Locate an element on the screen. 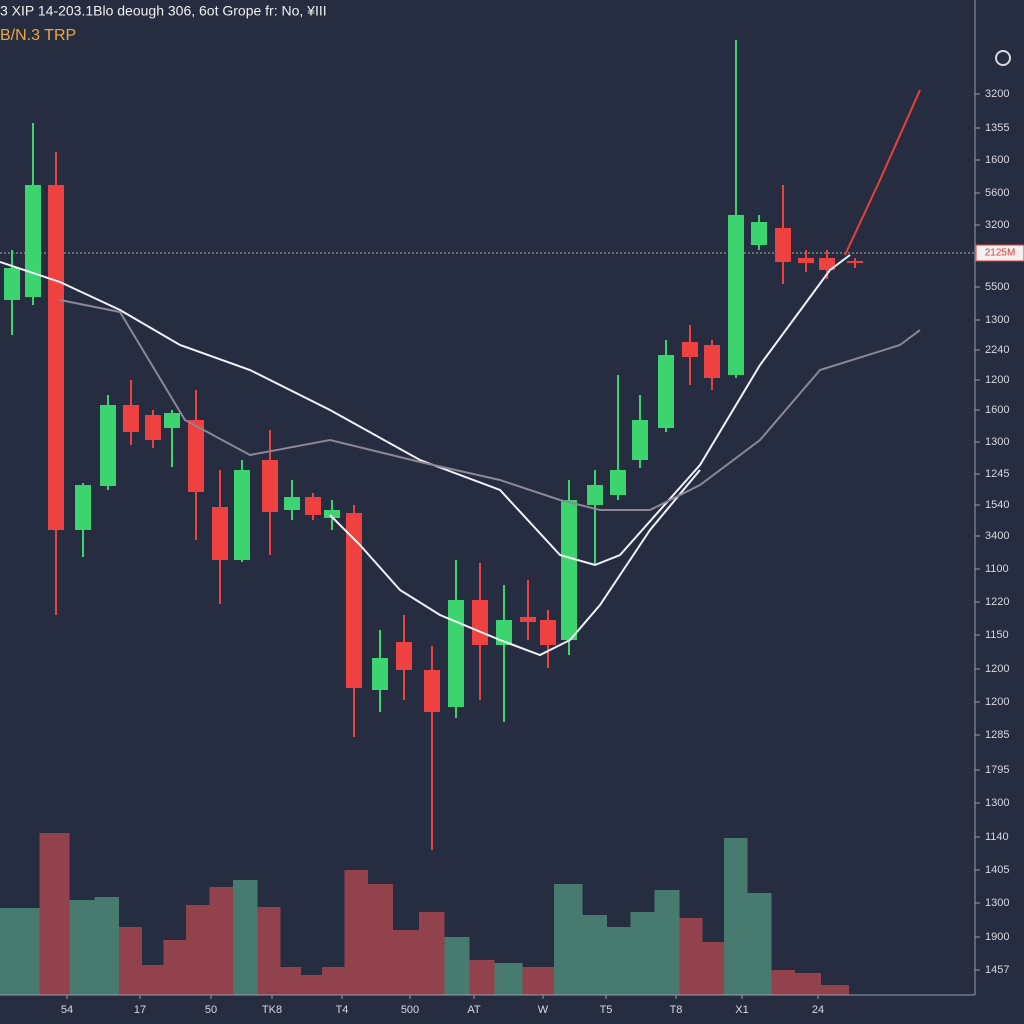 This screenshot has height=1024, width=1024. volume-layer is located at coordinates (424, 914).